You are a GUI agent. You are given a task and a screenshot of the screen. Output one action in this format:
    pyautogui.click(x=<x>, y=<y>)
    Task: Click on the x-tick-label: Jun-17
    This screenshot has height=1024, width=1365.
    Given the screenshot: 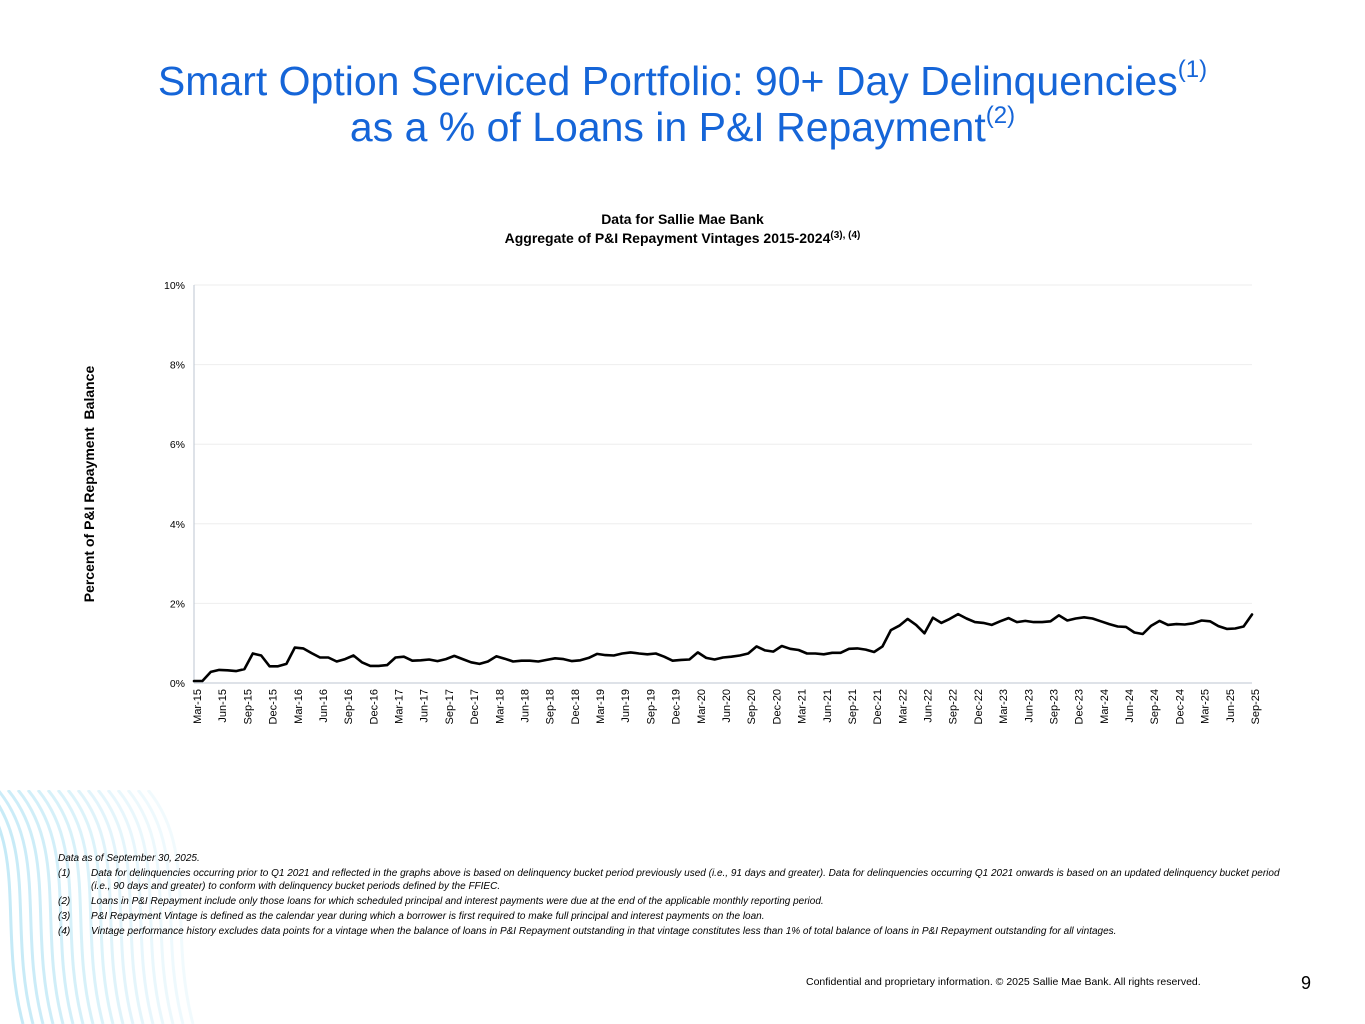 What is the action you would take?
    pyautogui.click(x=425, y=706)
    